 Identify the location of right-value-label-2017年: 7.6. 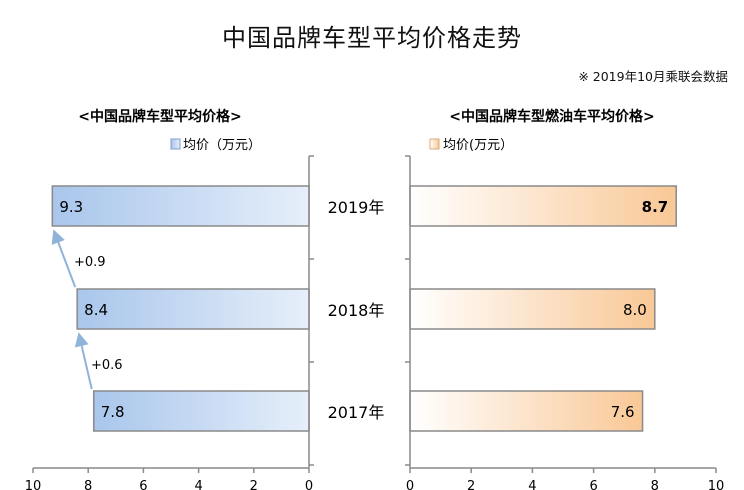
(623, 412).